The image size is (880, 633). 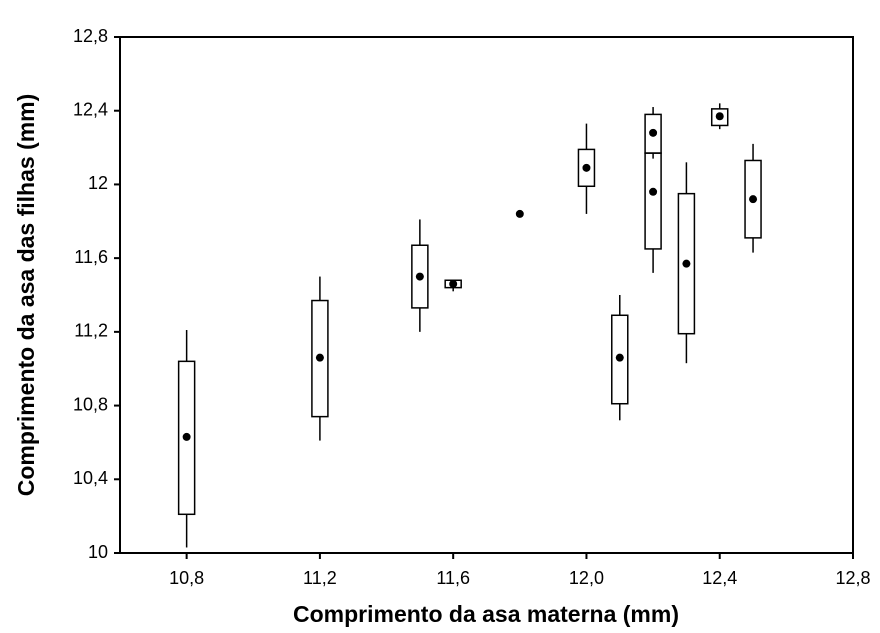 What do you see at coordinates (90, 478) in the screenshot?
I see `y-tick-label: 10,4` at bounding box center [90, 478].